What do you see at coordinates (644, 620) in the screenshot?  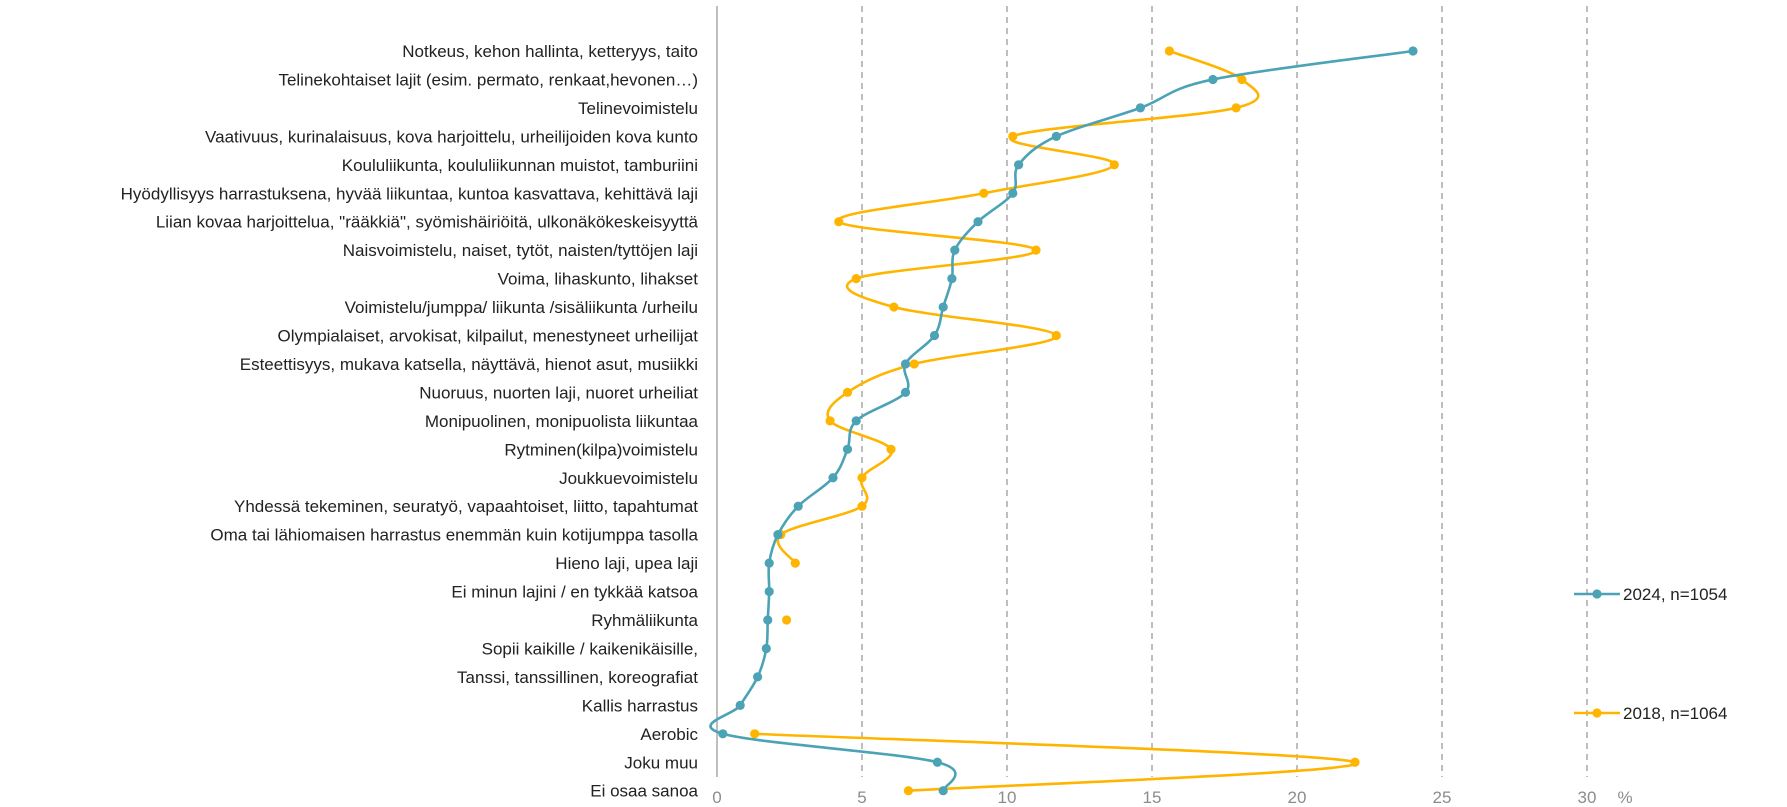 I see `category-label: Ryhmäliikunta` at bounding box center [644, 620].